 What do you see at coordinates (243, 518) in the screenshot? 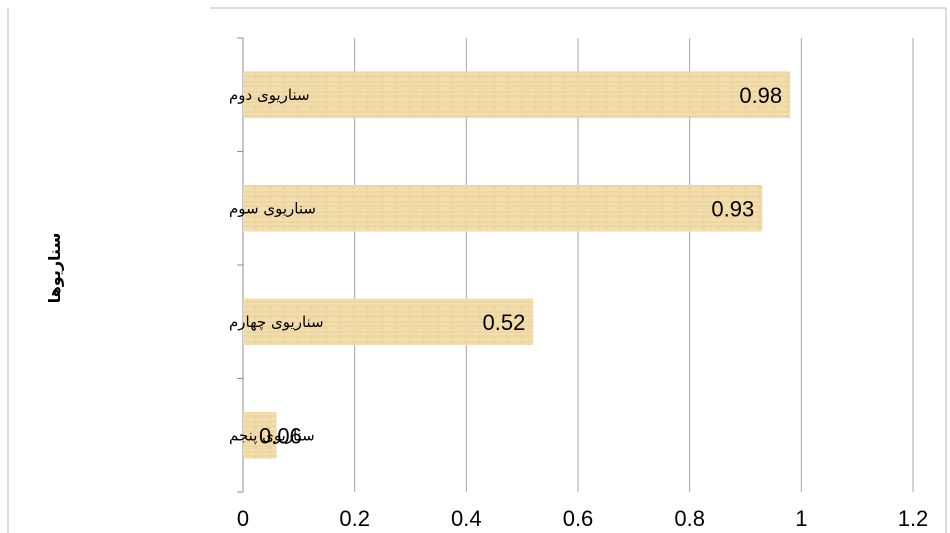
I see `x-tick-label: 0` at bounding box center [243, 518].